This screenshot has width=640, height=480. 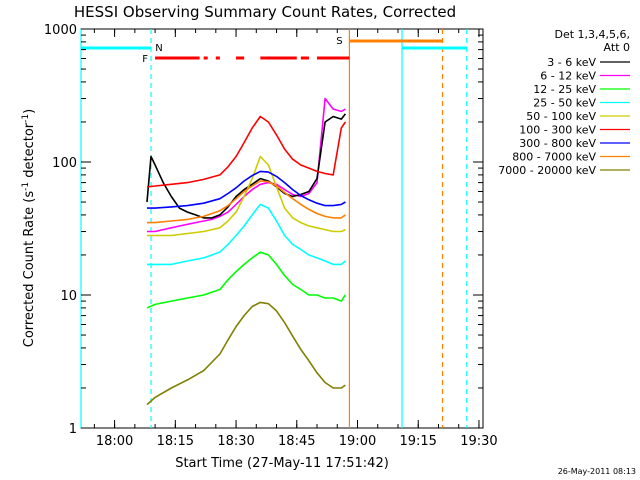 I want to click on legend-header-2: Att 0, so click(x=617, y=47).